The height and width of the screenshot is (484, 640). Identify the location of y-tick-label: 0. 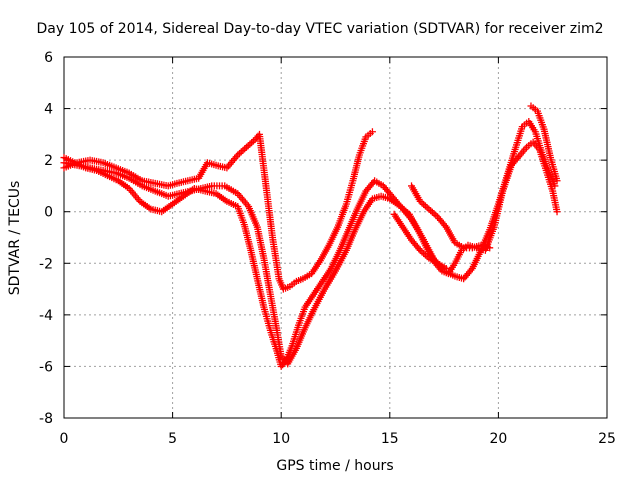
(48, 213).